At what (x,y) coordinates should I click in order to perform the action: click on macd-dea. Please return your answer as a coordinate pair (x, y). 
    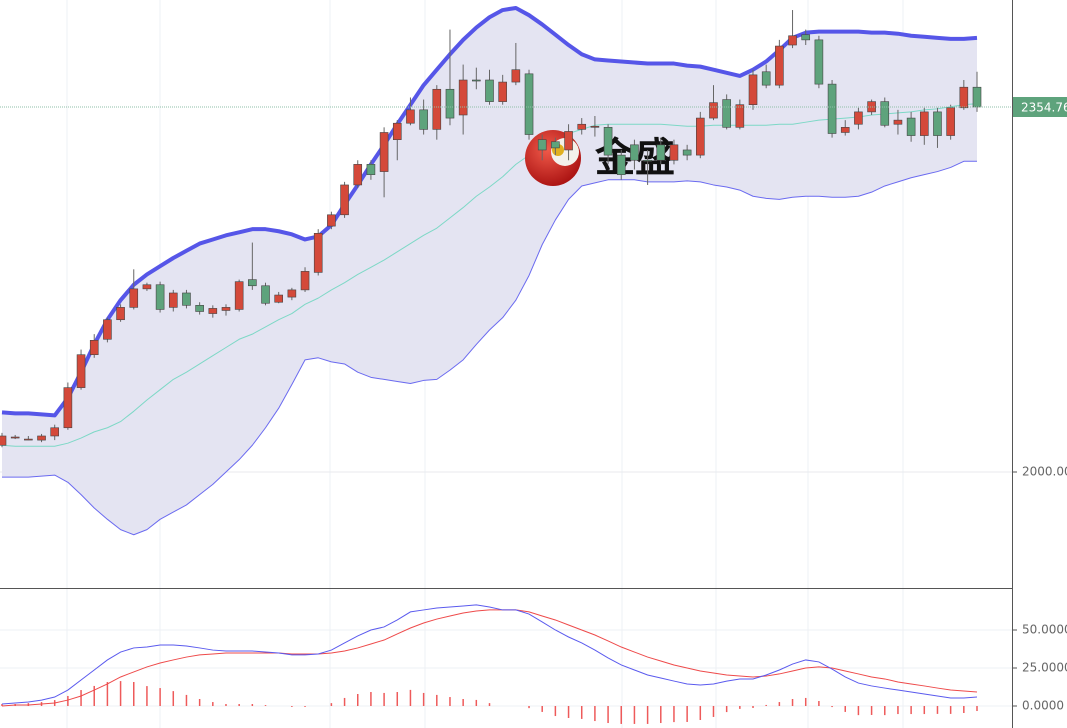
    Looking at the image, I should click on (489, 658).